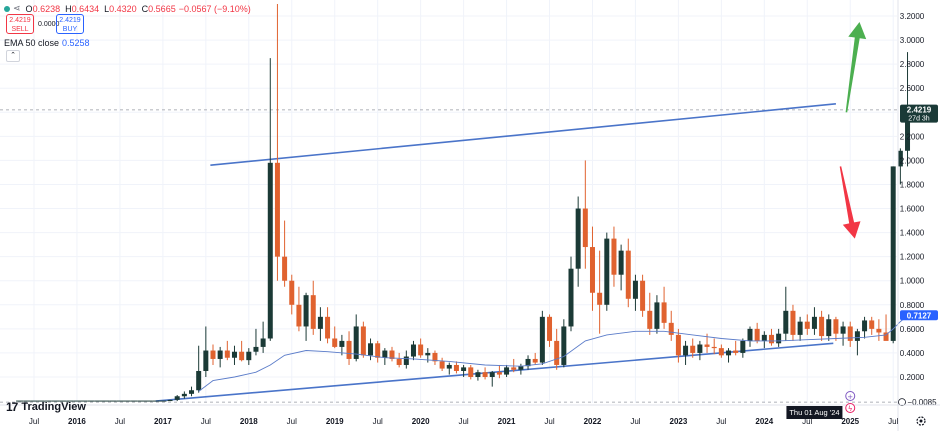 The height and width of the screenshot is (431, 940). What do you see at coordinates (912, 64) in the screenshot?
I see `y-tick-label: 2.8000` at bounding box center [912, 64].